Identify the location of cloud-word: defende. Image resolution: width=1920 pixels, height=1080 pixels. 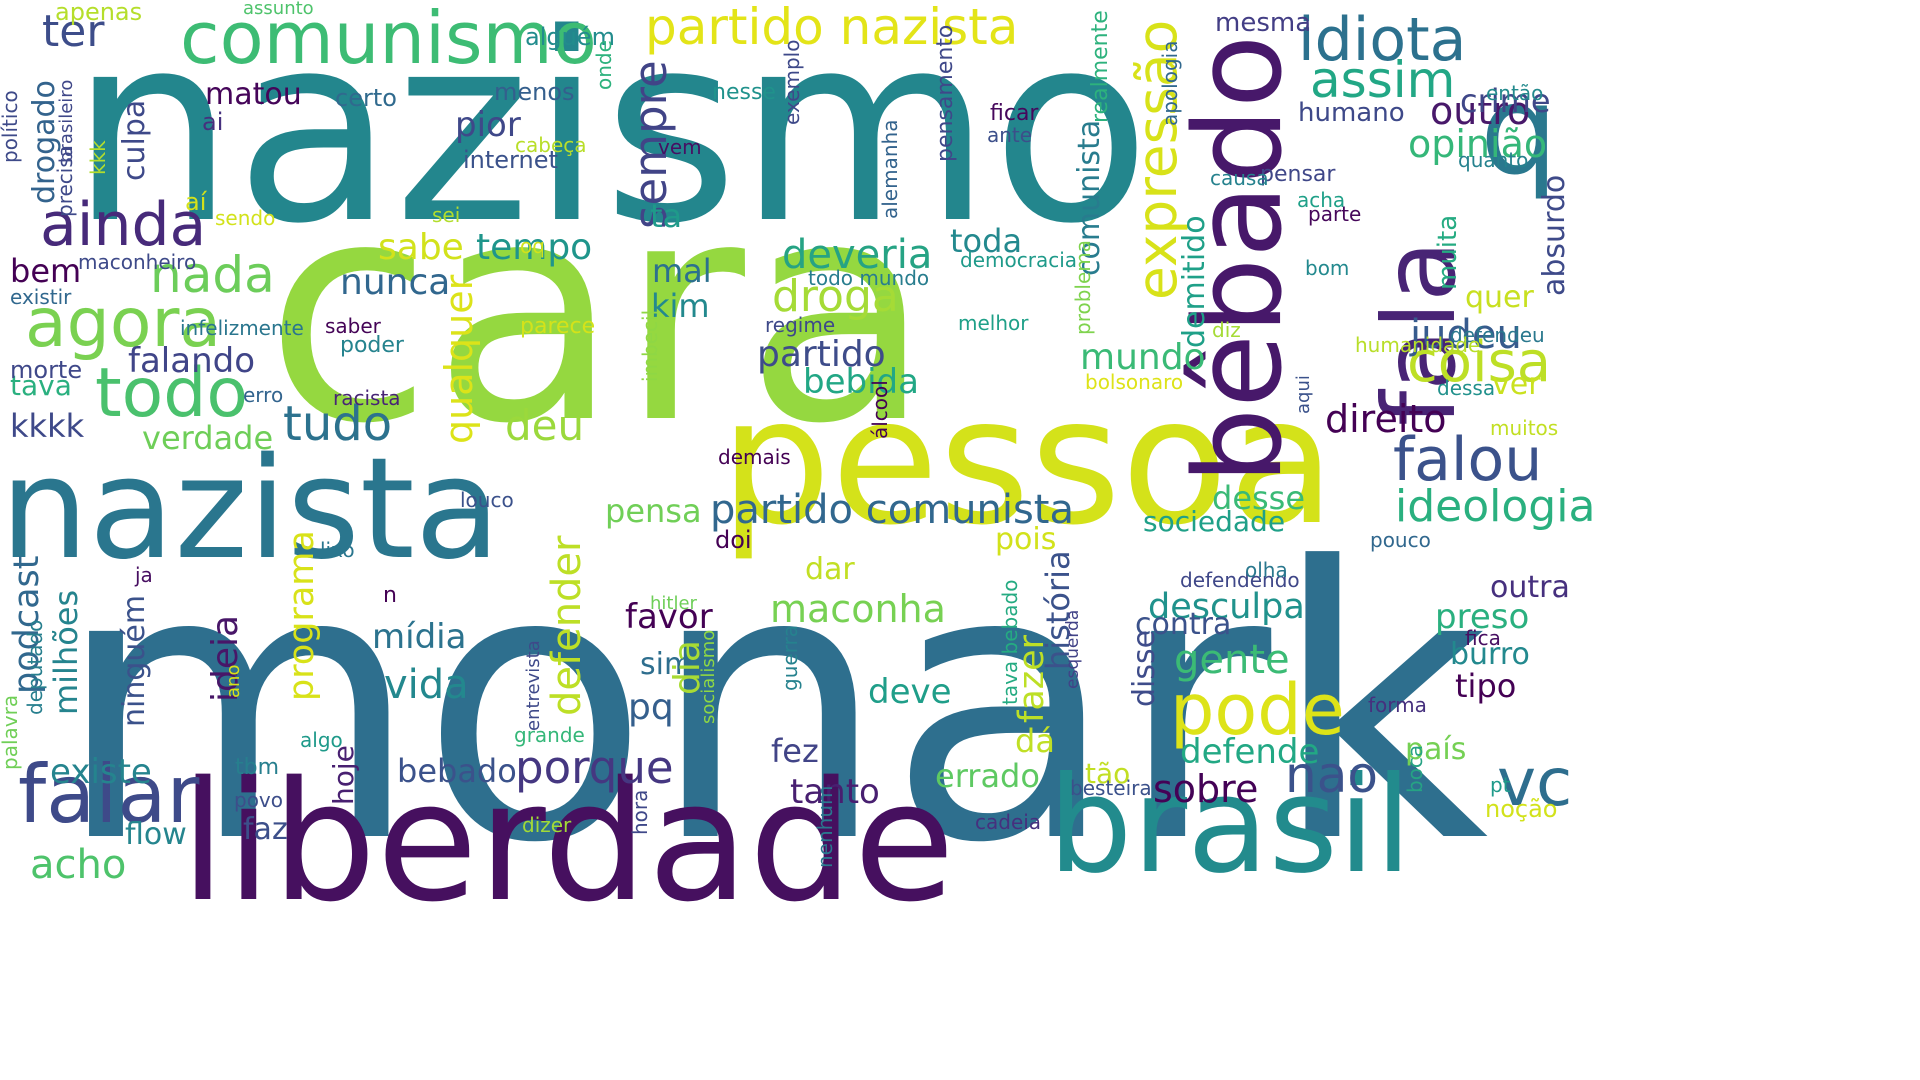
(1250, 752).